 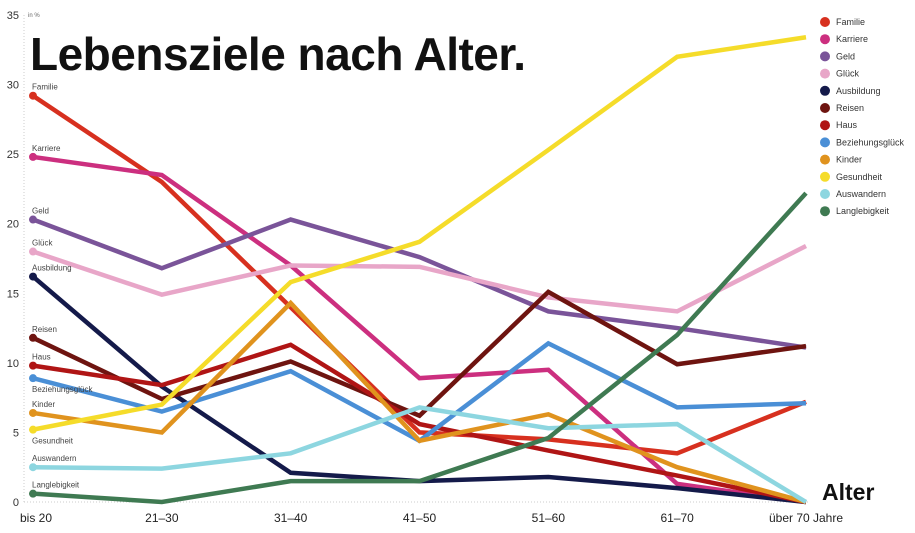 I want to click on y-tick-label: 0, so click(x=16, y=503).